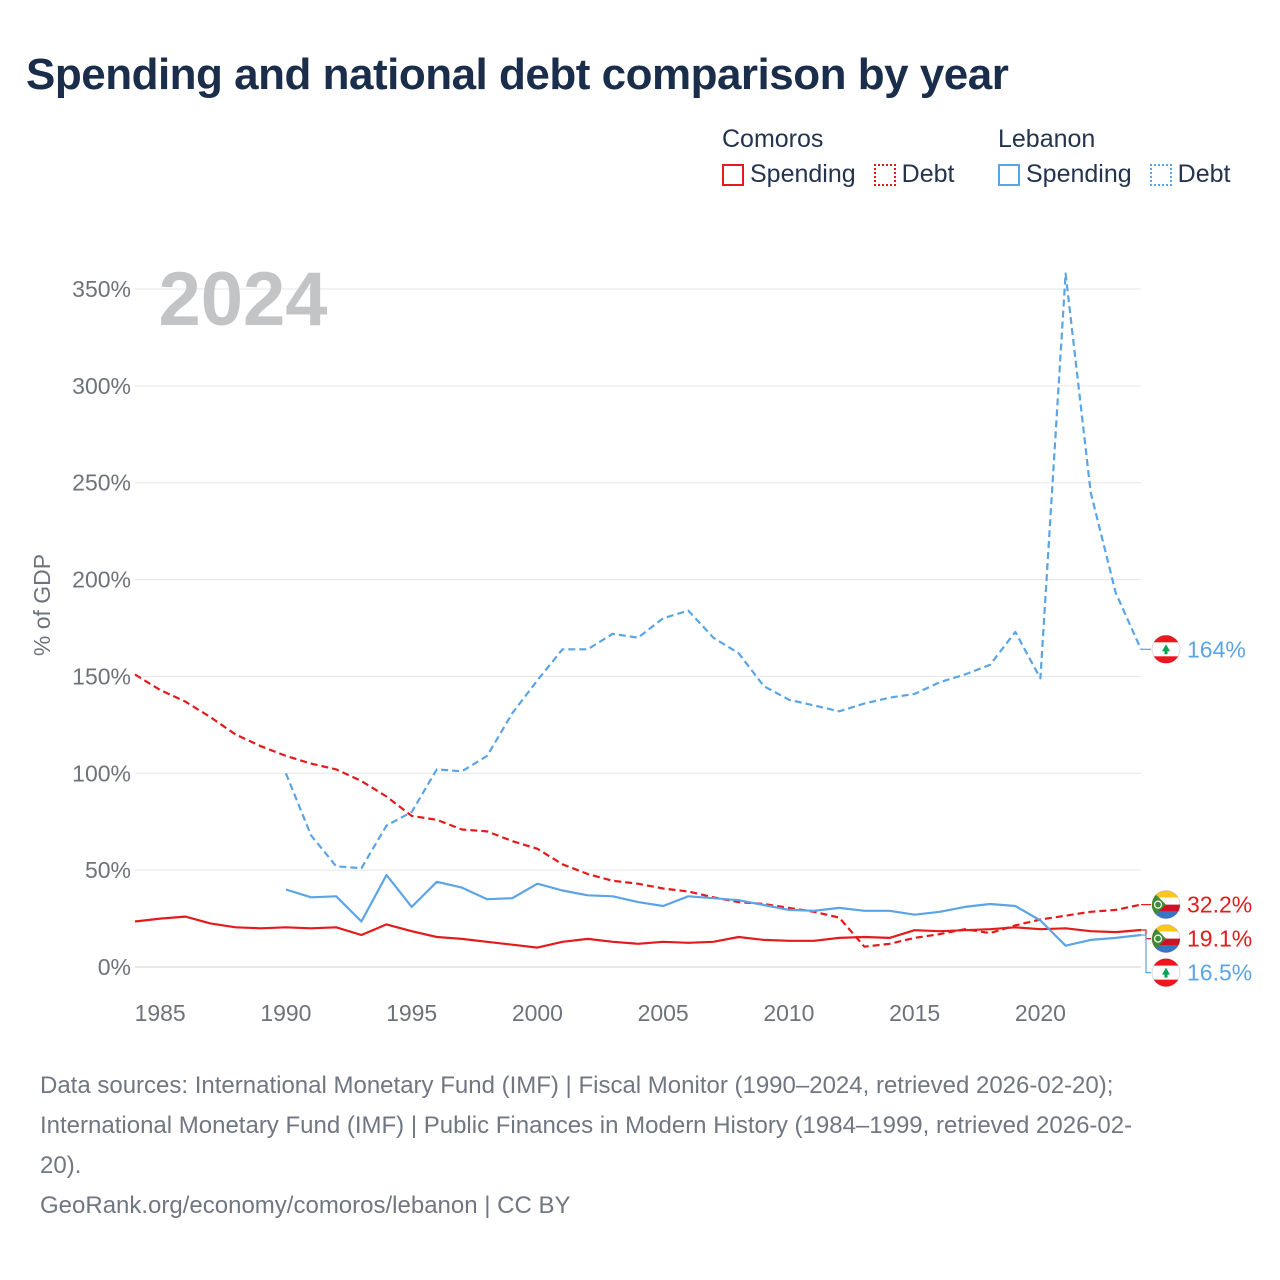  I want to click on legend-lebanon-debt-swatch, so click(1160, 174).